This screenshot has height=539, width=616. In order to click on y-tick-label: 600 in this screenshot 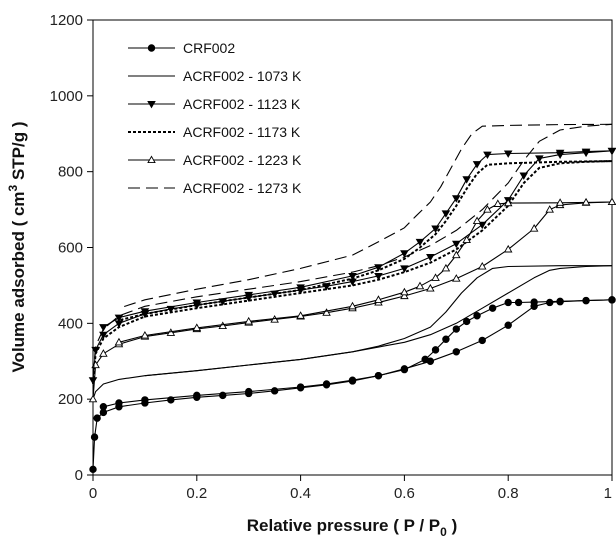, I will do `click(70, 248)`.